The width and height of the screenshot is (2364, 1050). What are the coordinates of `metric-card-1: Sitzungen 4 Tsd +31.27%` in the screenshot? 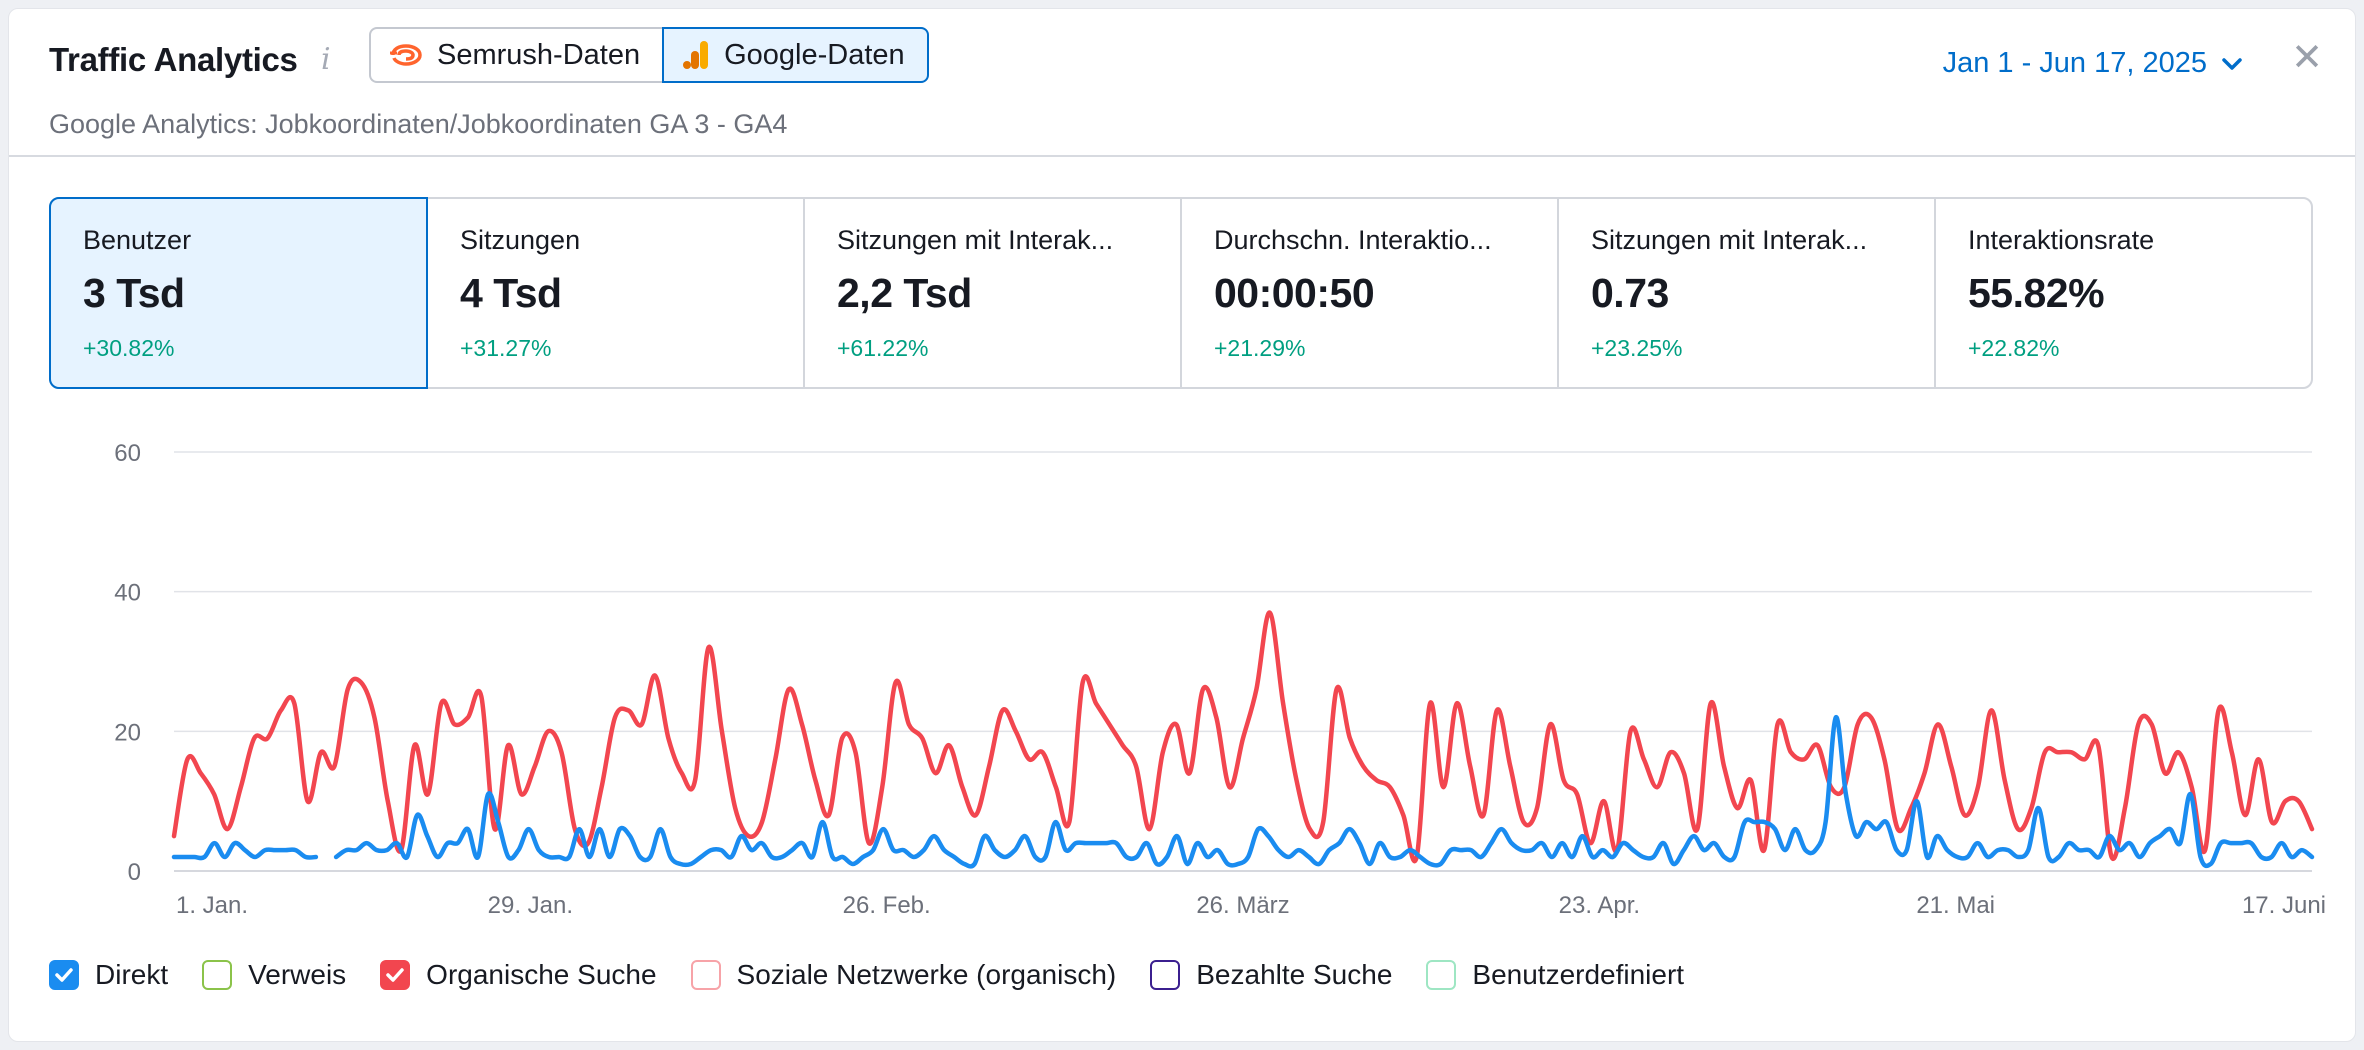 It's located at (616, 293).